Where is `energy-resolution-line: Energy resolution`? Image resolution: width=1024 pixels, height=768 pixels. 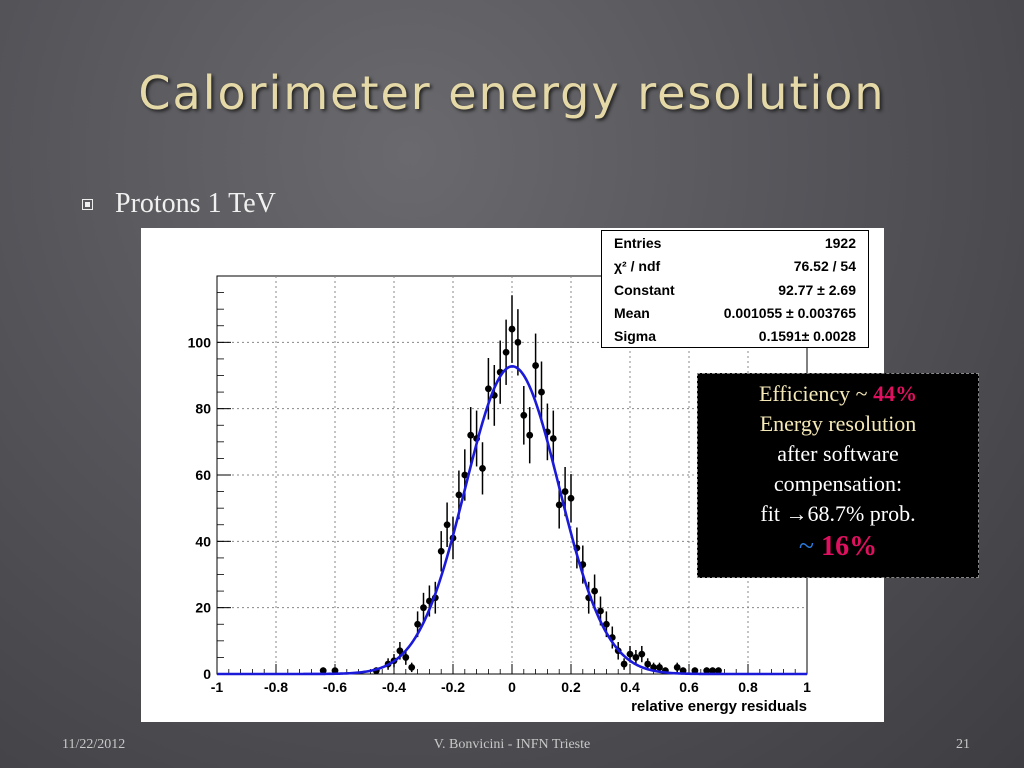
energy-resolution-line: Energy resolution is located at coordinates (838, 423).